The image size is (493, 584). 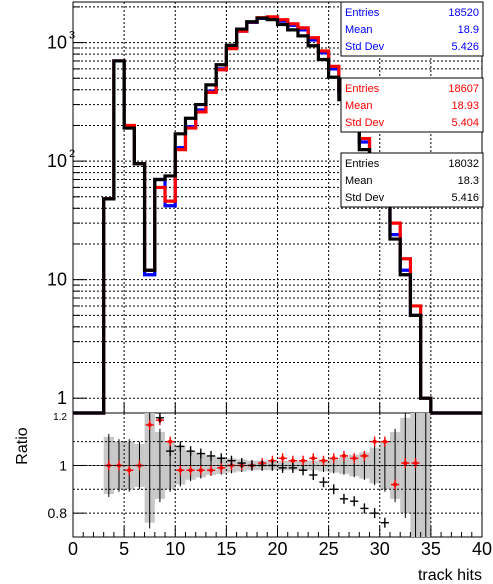 I want to click on stat-value: 18.3, so click(x=468, y=181).